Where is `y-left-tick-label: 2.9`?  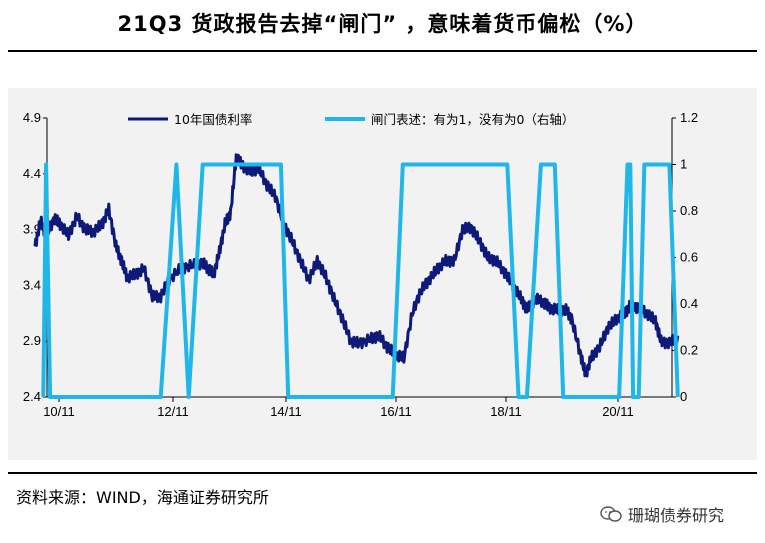 y-left-tick-label: 2.9 is located at coordinates (32, 340).